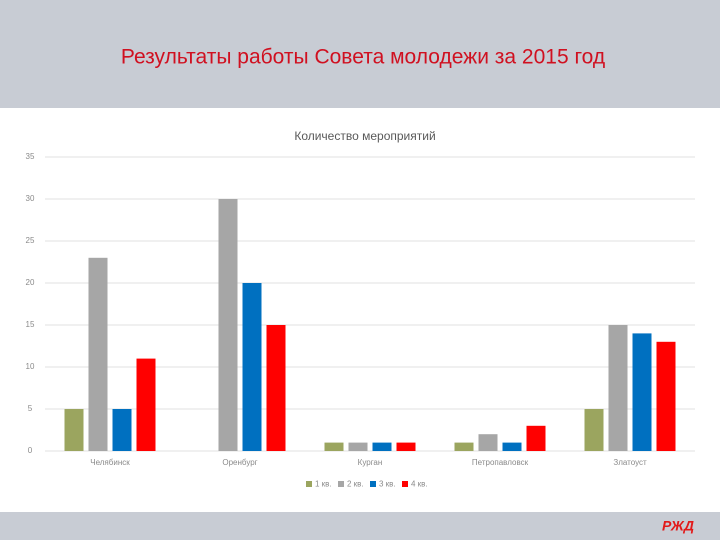 The width and height of the screenshot is (720, 545). I want to click on legend-label: 4 кв., so click(419, 484).